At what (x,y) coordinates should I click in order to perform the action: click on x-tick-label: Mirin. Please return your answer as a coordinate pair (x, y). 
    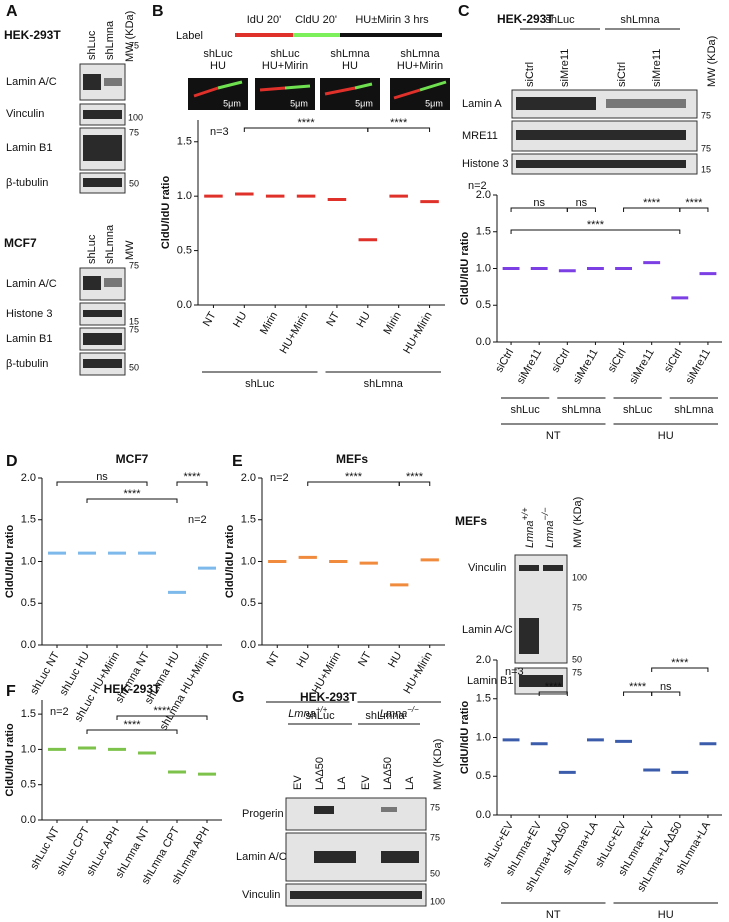
    Looking at the image, I should click on (269, 323).